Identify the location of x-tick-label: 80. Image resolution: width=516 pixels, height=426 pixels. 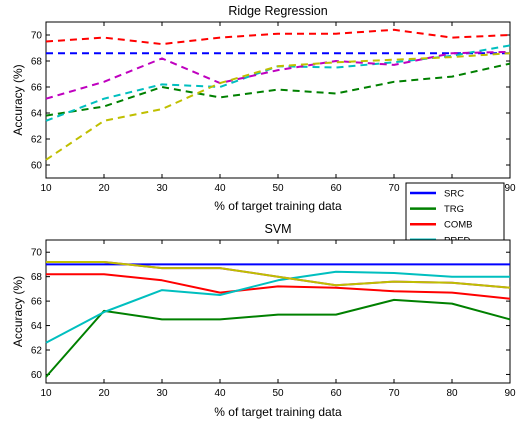
(452, 393).